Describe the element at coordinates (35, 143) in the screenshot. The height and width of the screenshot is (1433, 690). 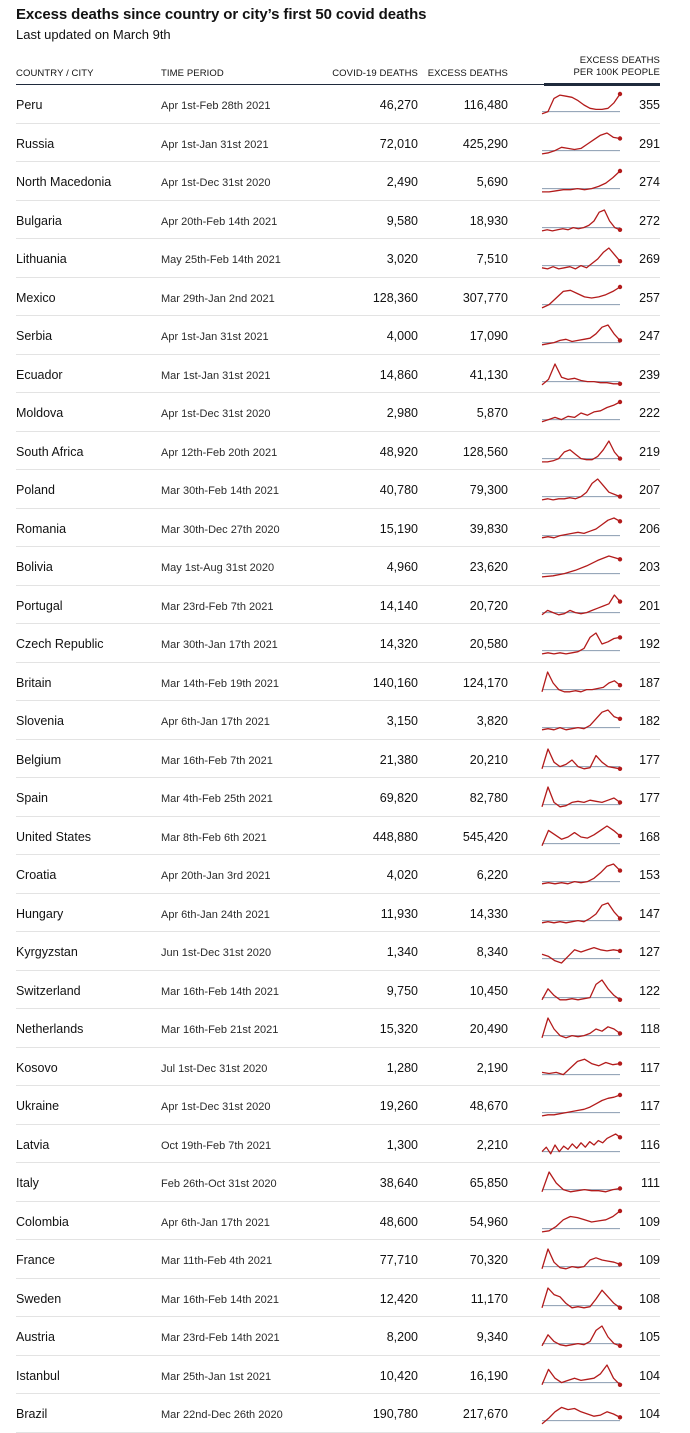
I see `country-name: Russia` at that location.